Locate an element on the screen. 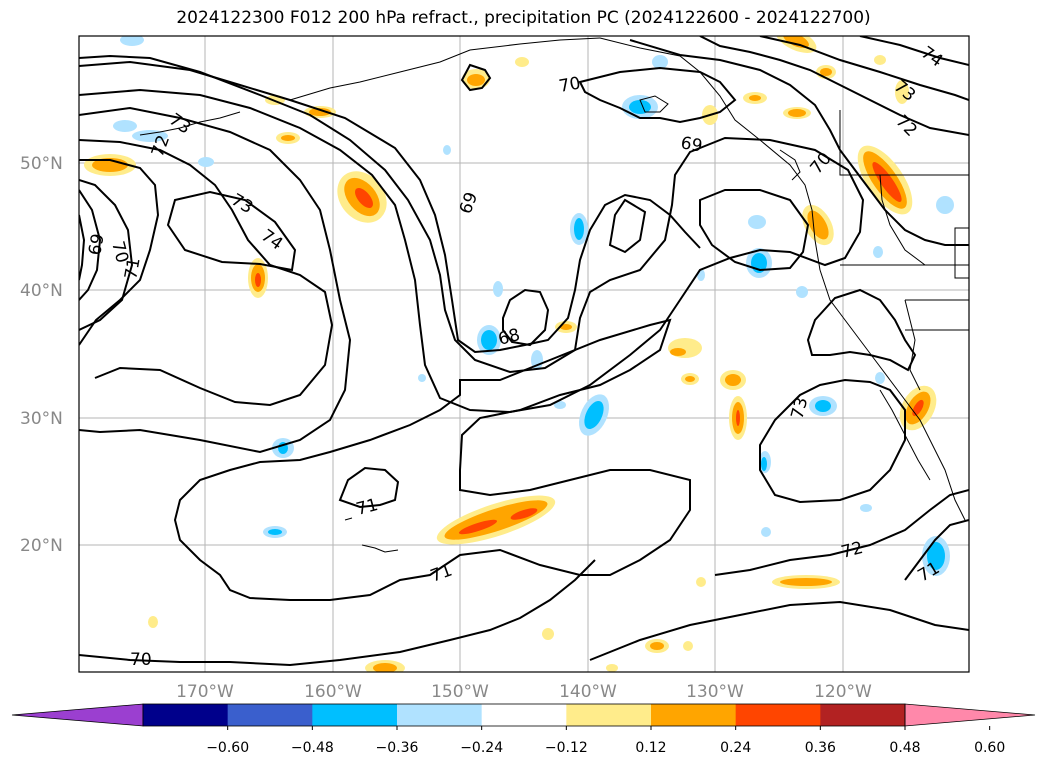 This screenshot has height=765, width=1047. lat-tick-label: 30°N is located at coordinates (41, 419).